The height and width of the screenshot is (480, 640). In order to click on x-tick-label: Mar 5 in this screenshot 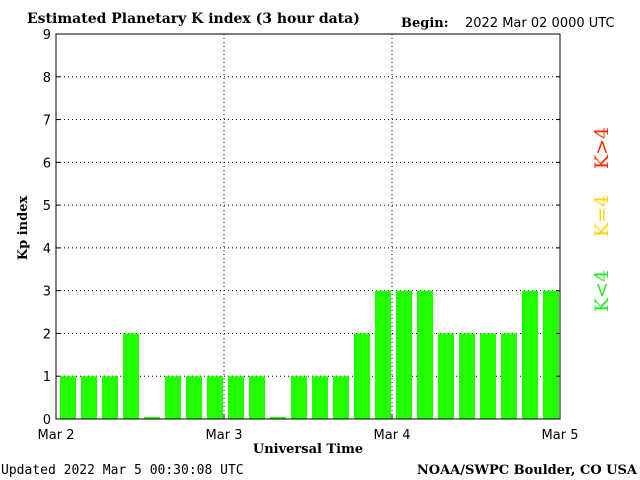, I will do `click(560, 435)`.